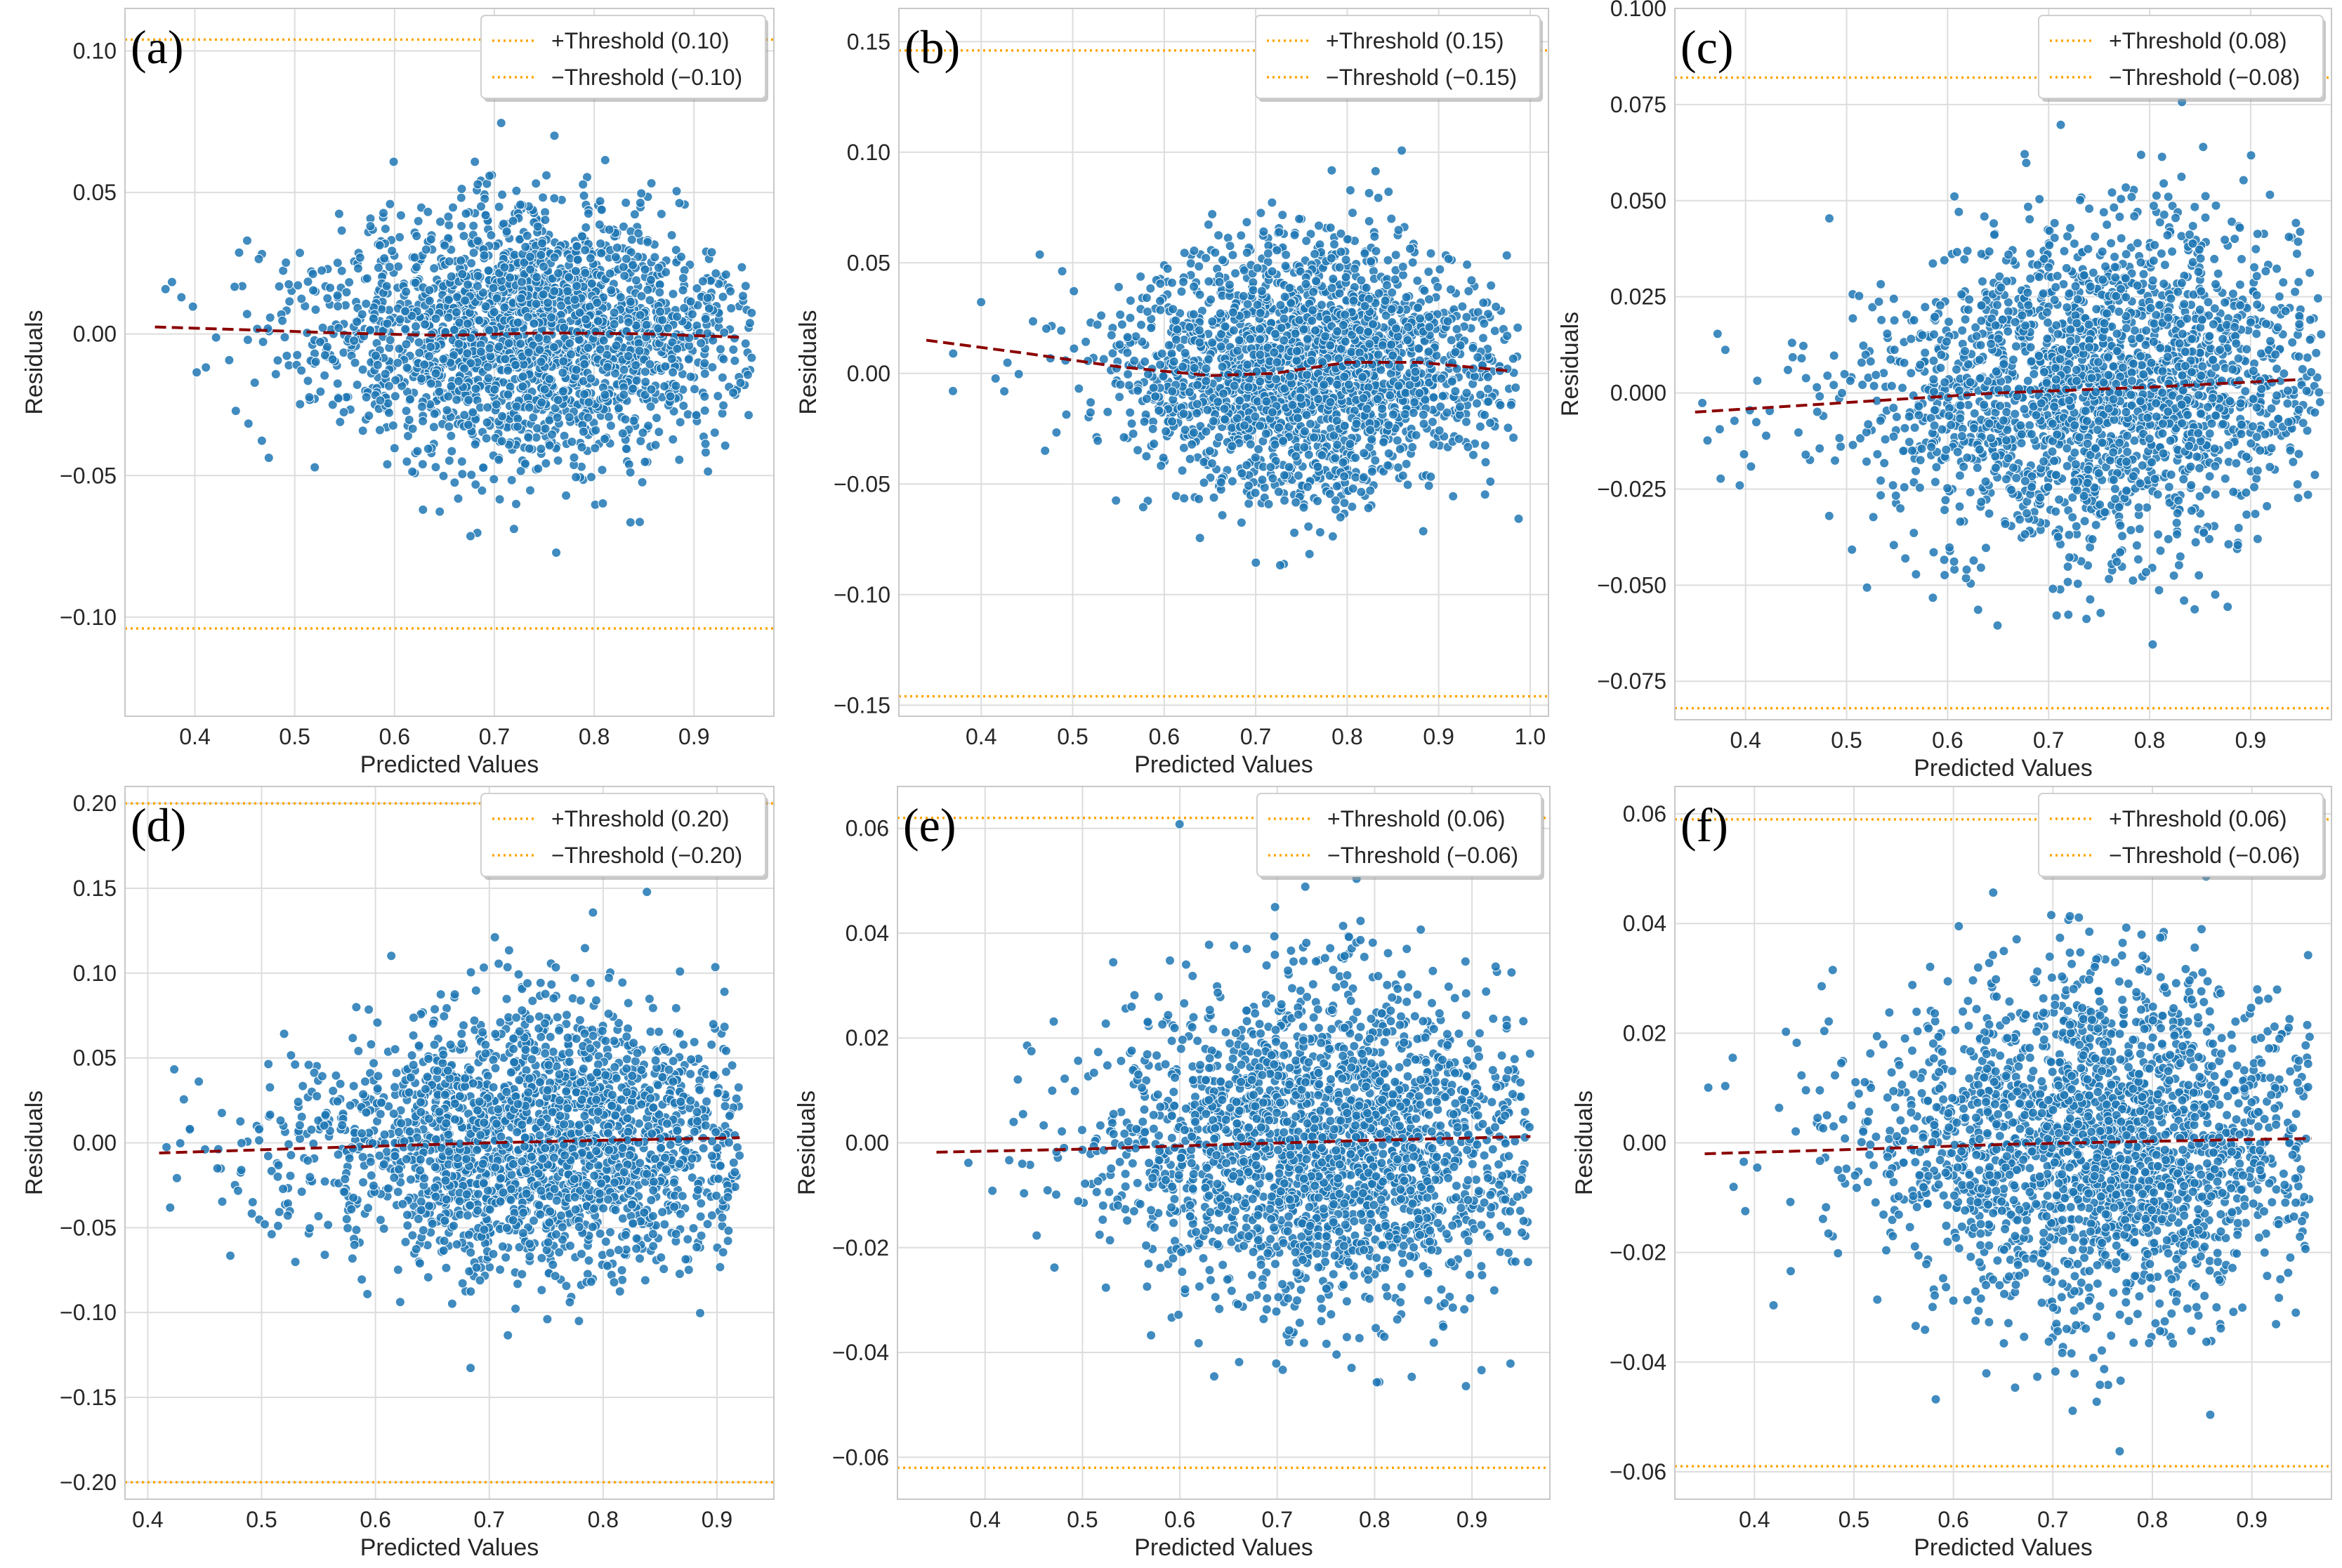 The image size is (2342, 1568). Describe the element at coordinates (1399, 58) in the screenshot. I see `legend: +Threshold (0.15)−Threshold (−0.15)` at that location.